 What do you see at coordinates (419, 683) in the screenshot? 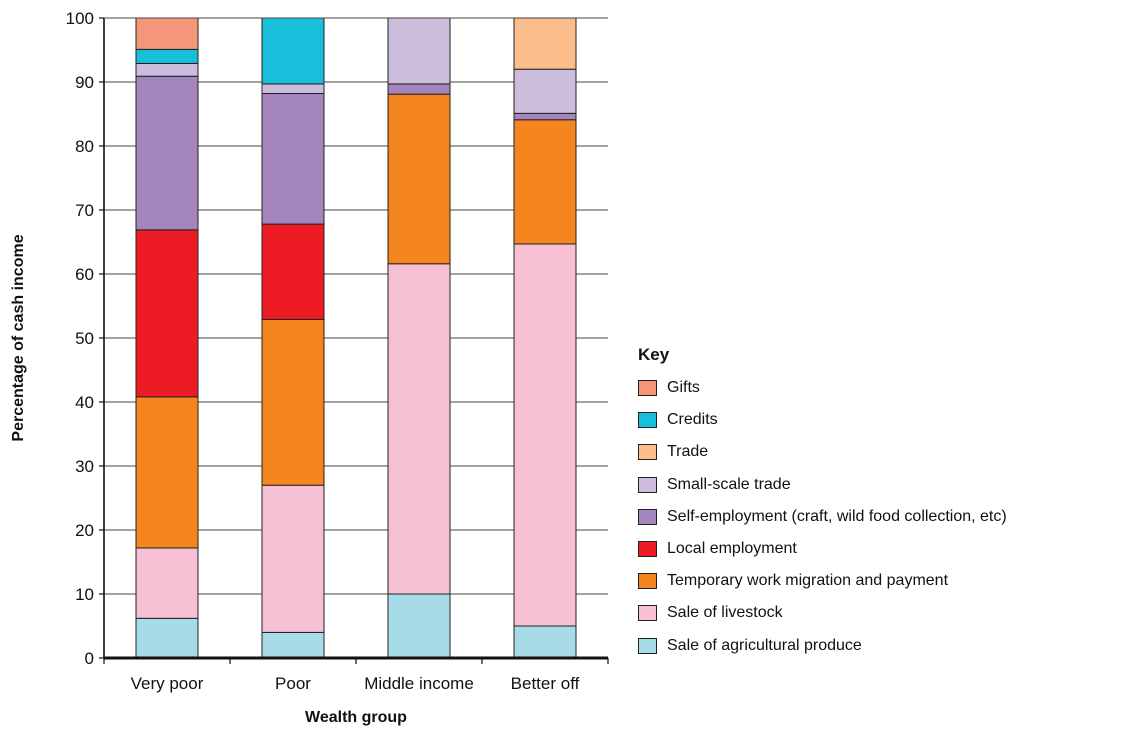
I see `x-tick-label: Middle income` at bounding box center [419, 683].